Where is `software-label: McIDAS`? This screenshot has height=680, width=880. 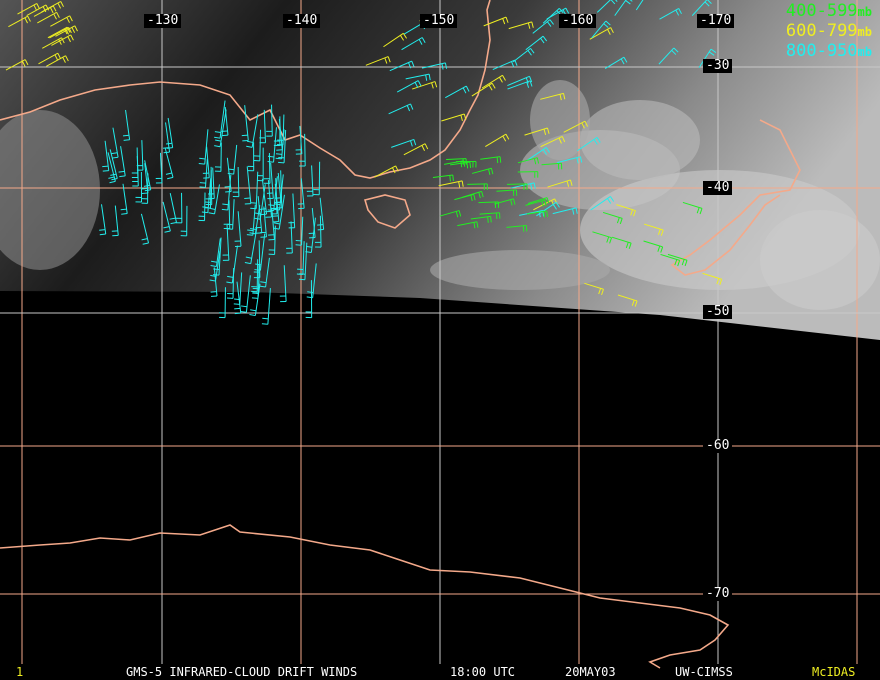 software-label: McIDAS is located at coordinates (834, 672).